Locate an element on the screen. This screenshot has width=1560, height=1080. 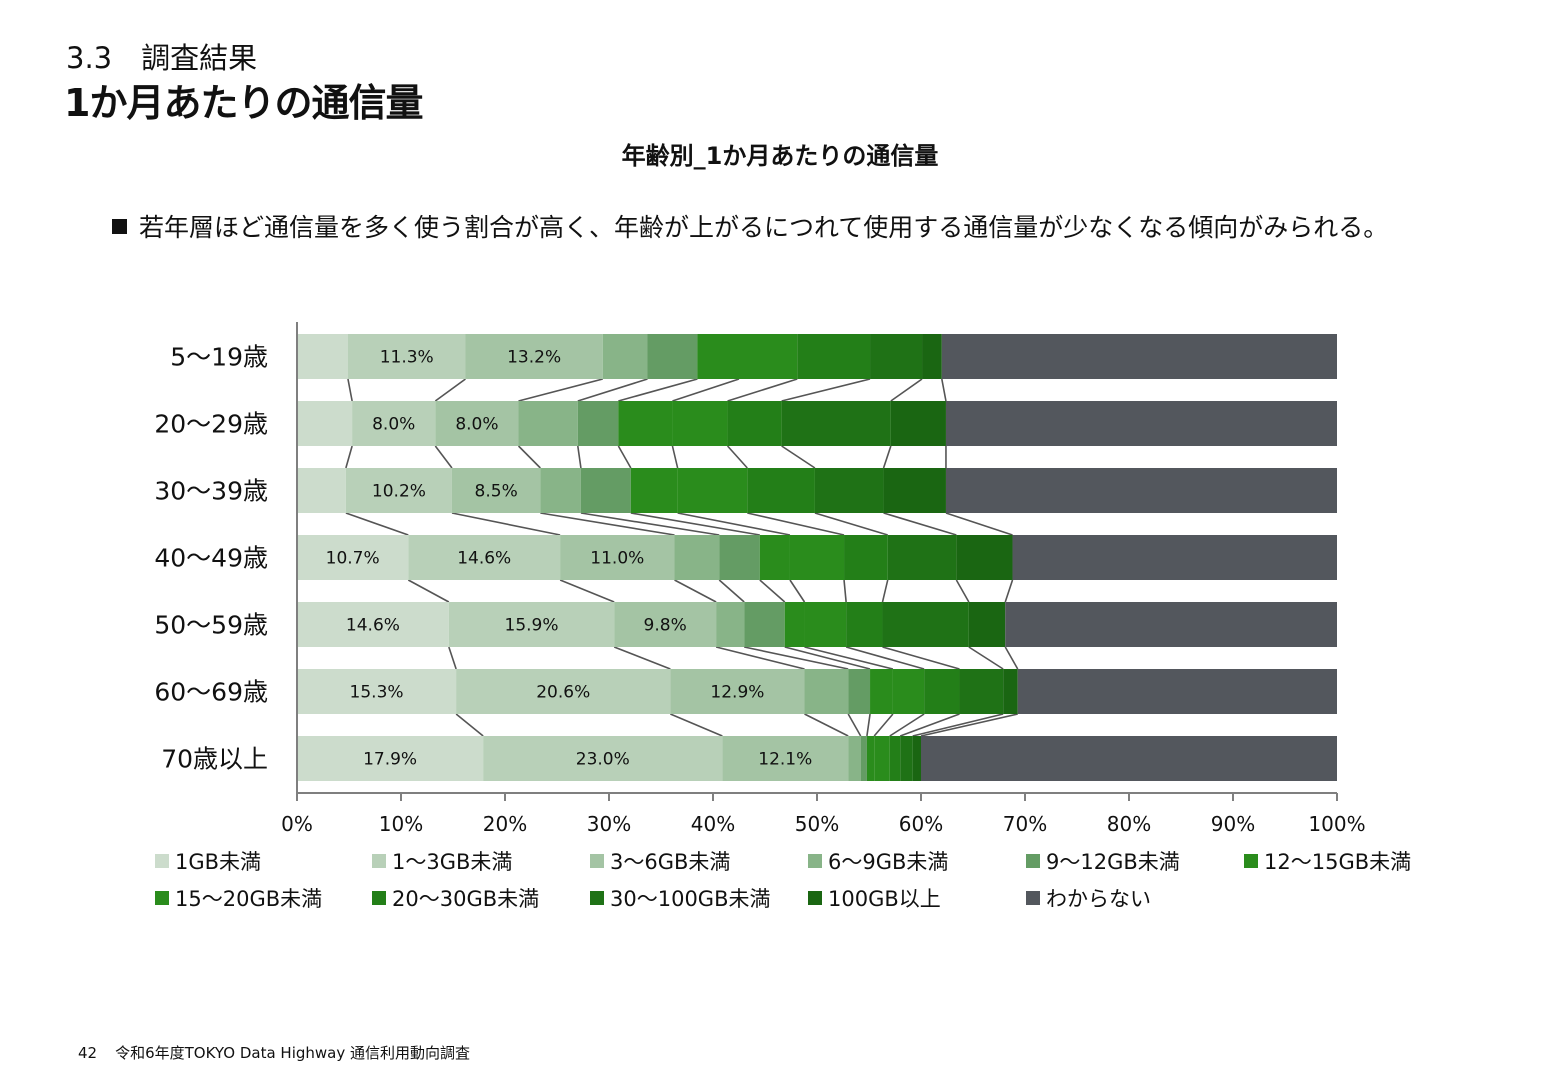
category-label: 5～19歳 is located at coordinates (219, 357).